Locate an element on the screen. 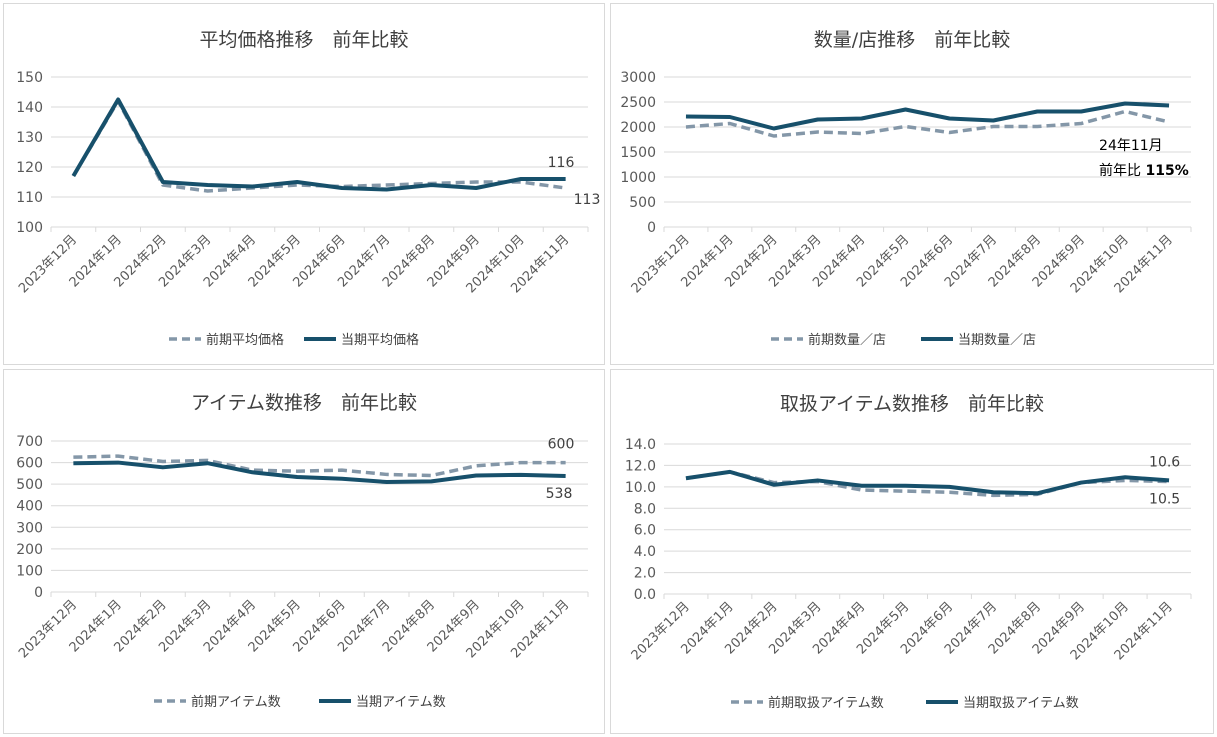 Image resolution: width=1217 pixels, height=737 pixels. legend-label: 当期平均価格 is located at coordinates (380, 340).